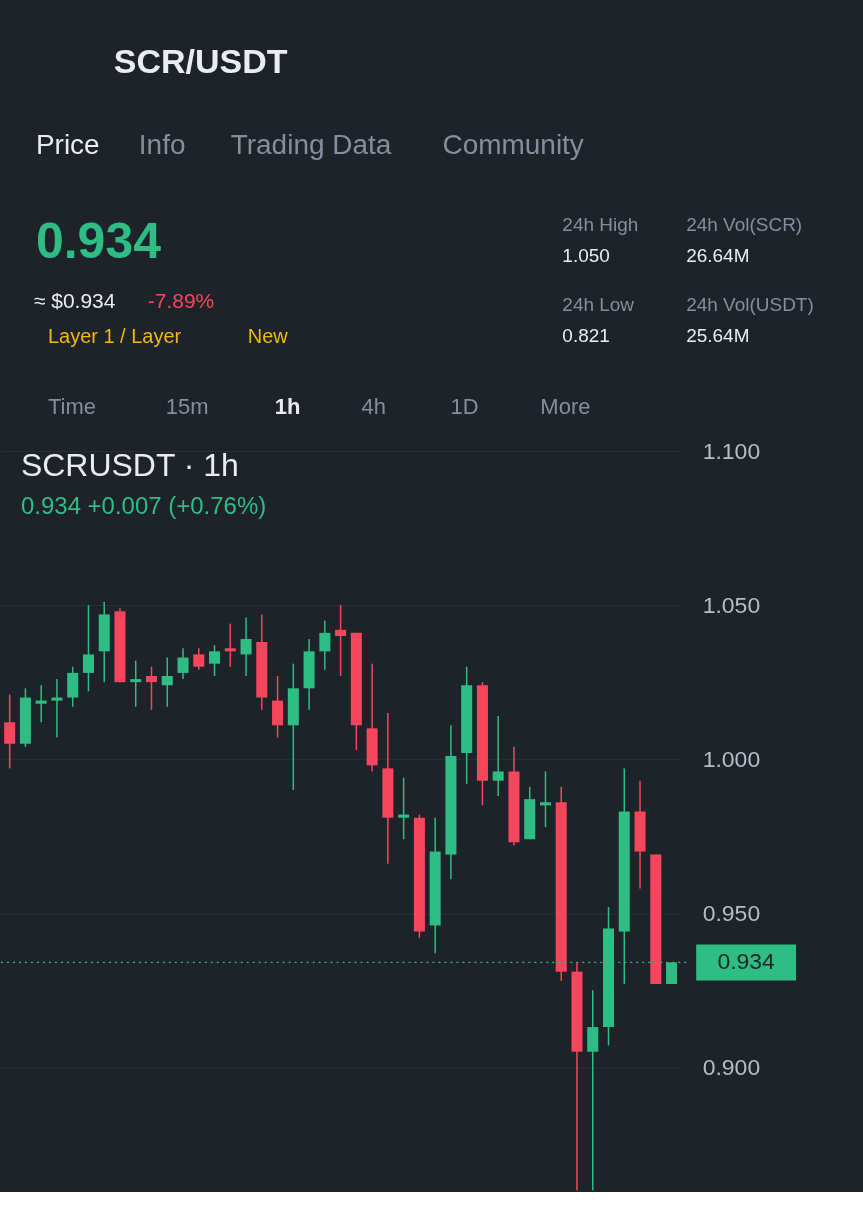 This screenshot has height=1220, width=863. What do you see at coordinates (67, 144) in the screenshot?
I see `text: Price` at bounding box center [67, 144].